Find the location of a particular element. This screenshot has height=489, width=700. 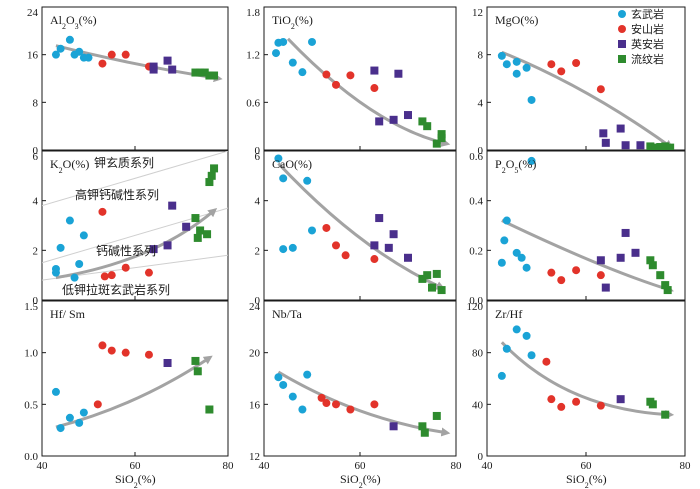

legend-marker-dacite is located at coordinates (622, 44).